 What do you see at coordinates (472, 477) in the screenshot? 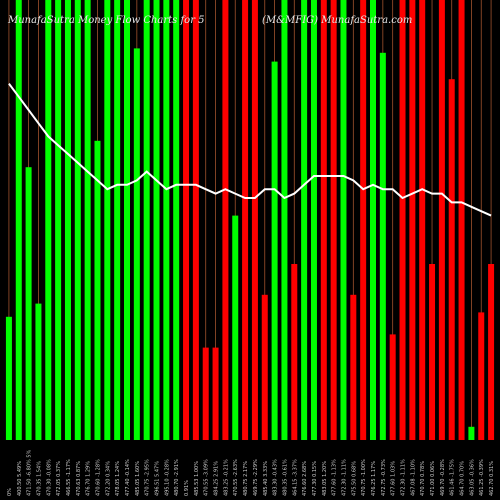
I see `x-tick-label: 463.05 -0.36%` at bounding box center [472, 477].